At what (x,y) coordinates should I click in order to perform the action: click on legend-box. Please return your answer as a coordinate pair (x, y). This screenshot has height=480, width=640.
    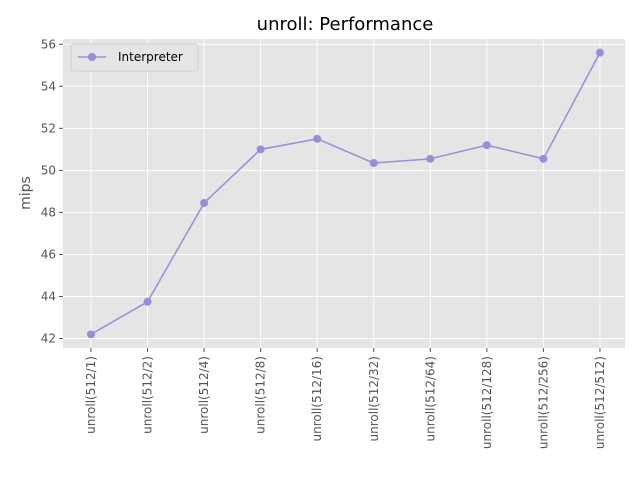
    Looking at the image, I should click on (134, 57).